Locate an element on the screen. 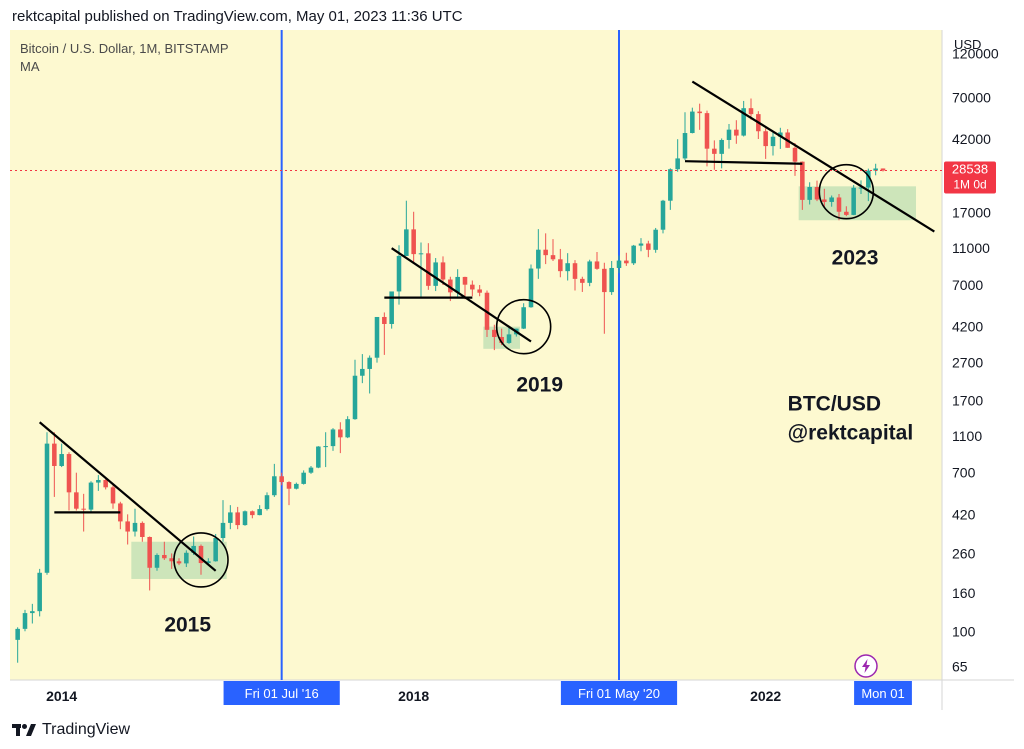  y-tick-label: 160 is located at coordinates (964, 593).